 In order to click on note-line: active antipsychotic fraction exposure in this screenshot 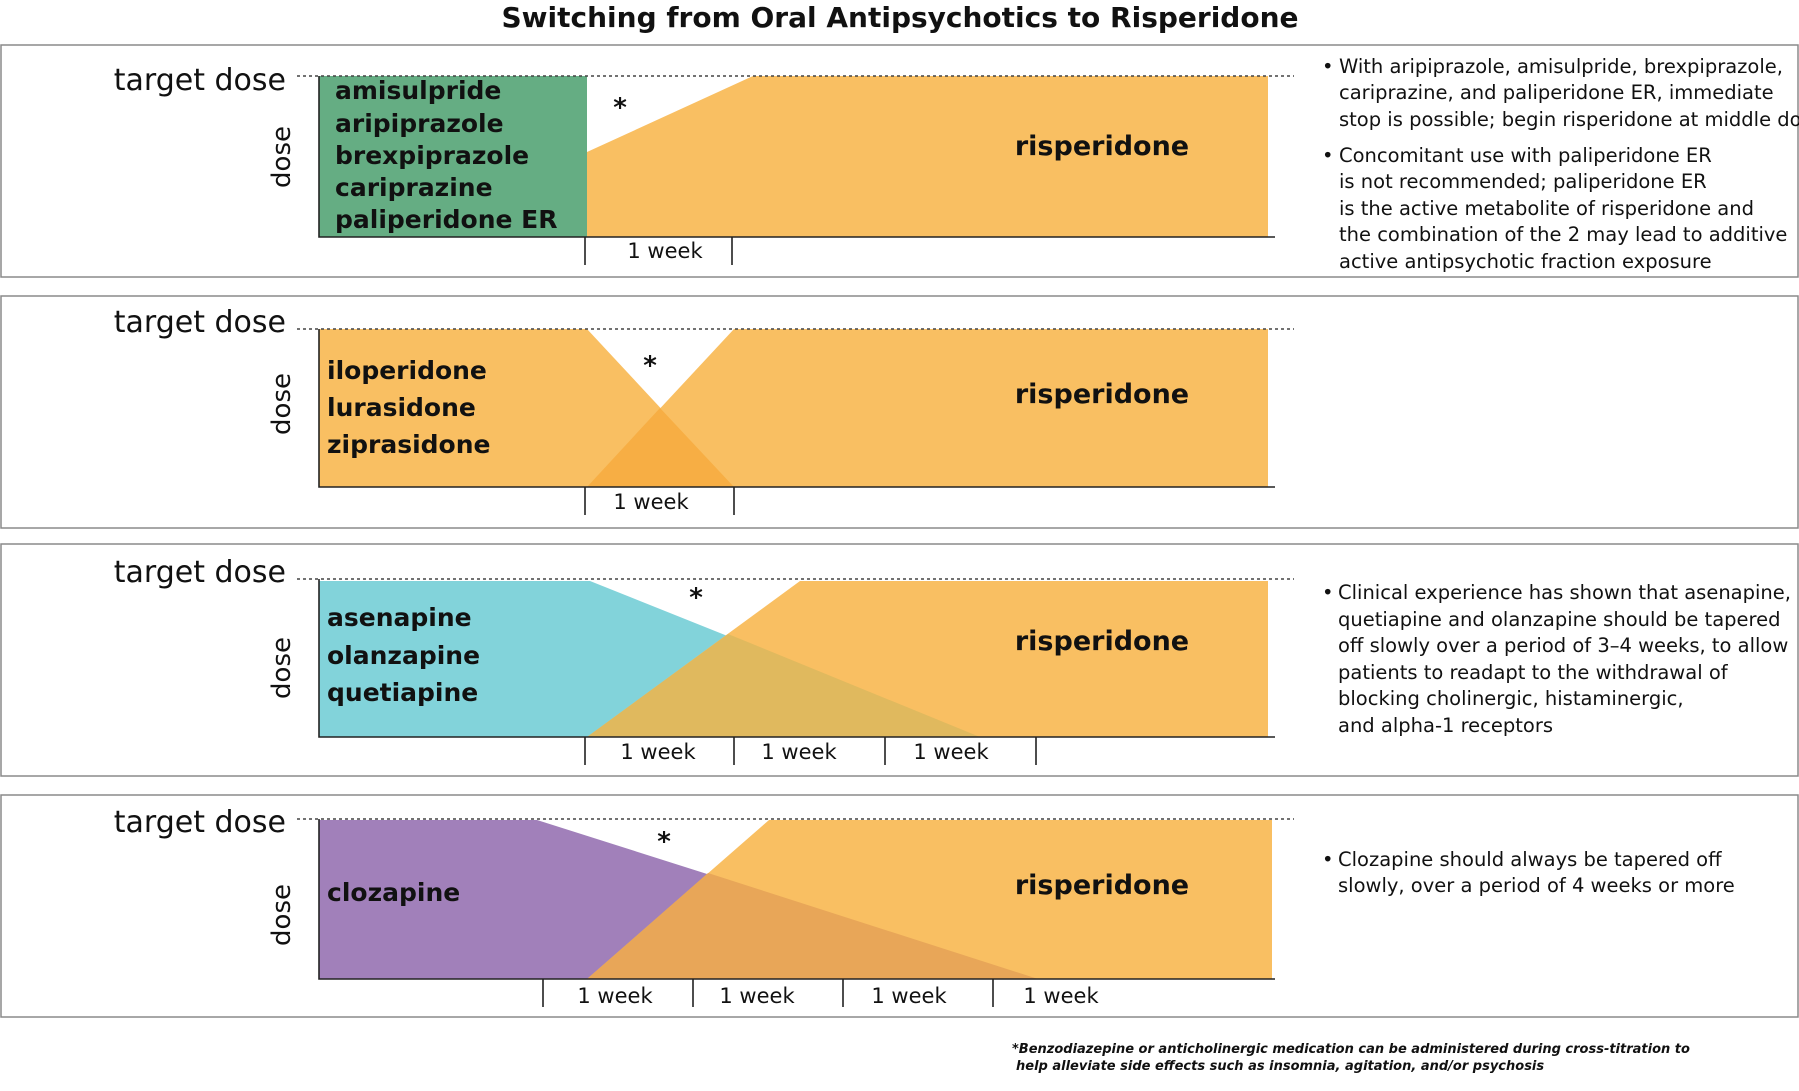, I will do `click(1525, 261)`.